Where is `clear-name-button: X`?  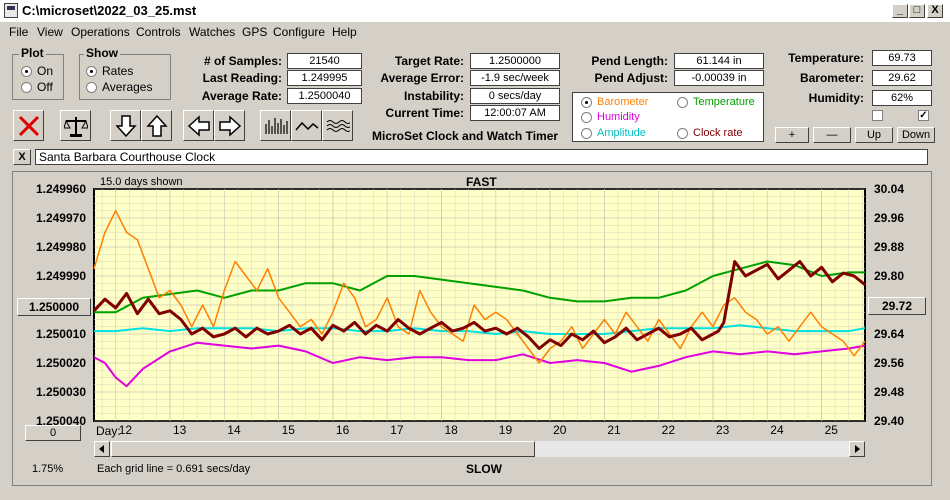 clear-name-button: X is located at coordinates (22, 157).